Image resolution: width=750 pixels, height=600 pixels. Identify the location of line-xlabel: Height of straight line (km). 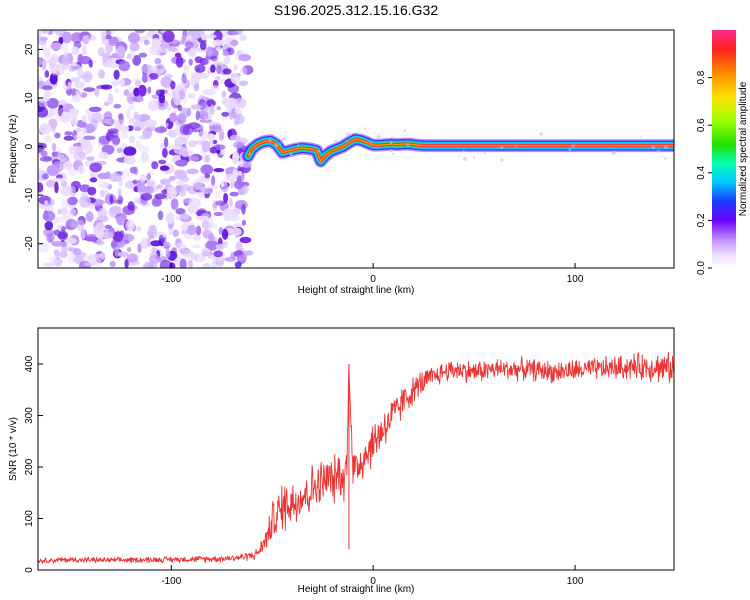
(356, 589).